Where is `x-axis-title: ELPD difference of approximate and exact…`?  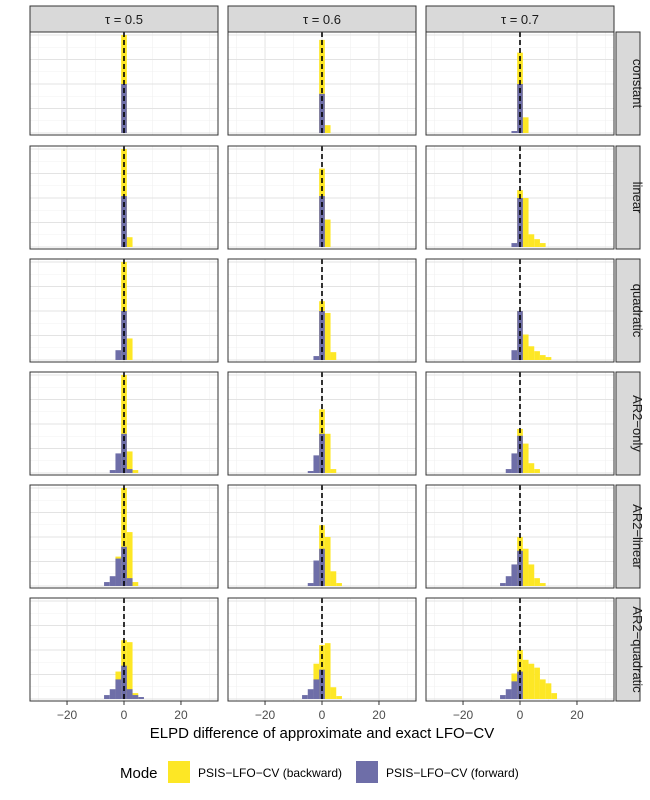
x-axis-title: ELPD difference of approximate and exact… is located at coordinates (322, 733).